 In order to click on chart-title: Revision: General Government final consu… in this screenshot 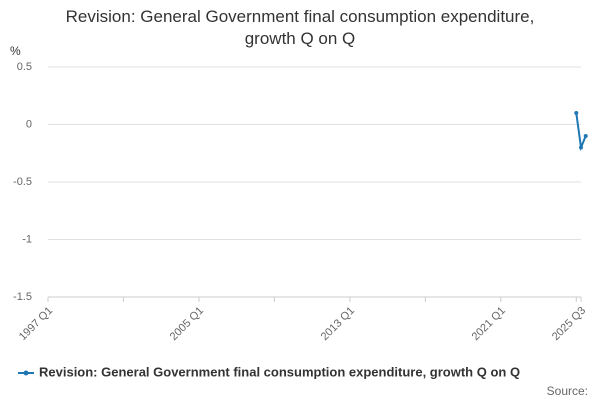, I will do `click(300, 27)`.